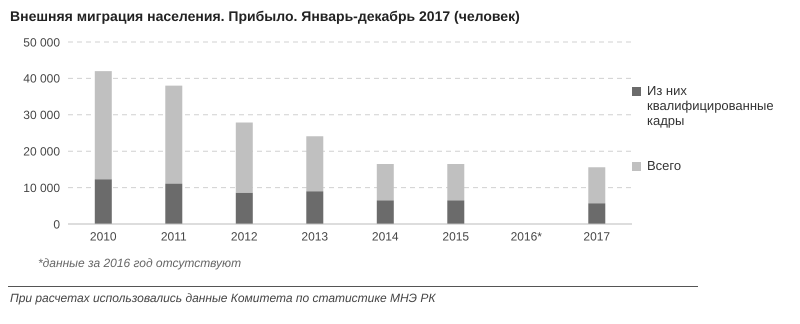  What do you see at coordinates (139, 263) in the screenshot?
I see `text: *данные за 2016 год отсутствуют` at bounding box center [139, 263].